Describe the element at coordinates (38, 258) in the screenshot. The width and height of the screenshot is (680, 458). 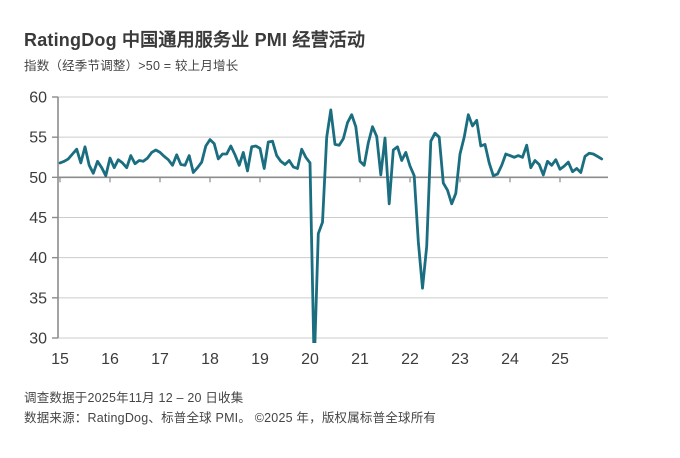
I see `y-label-40: 40` at that location.